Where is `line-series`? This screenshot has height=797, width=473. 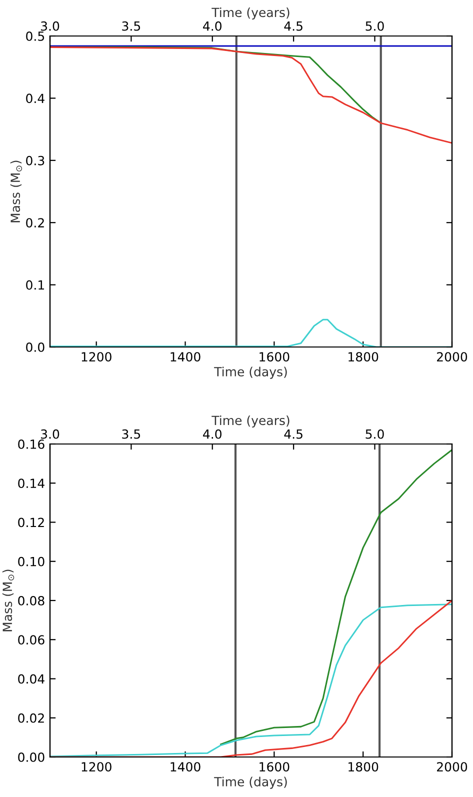
line-series is located at coordinates (251, 95).